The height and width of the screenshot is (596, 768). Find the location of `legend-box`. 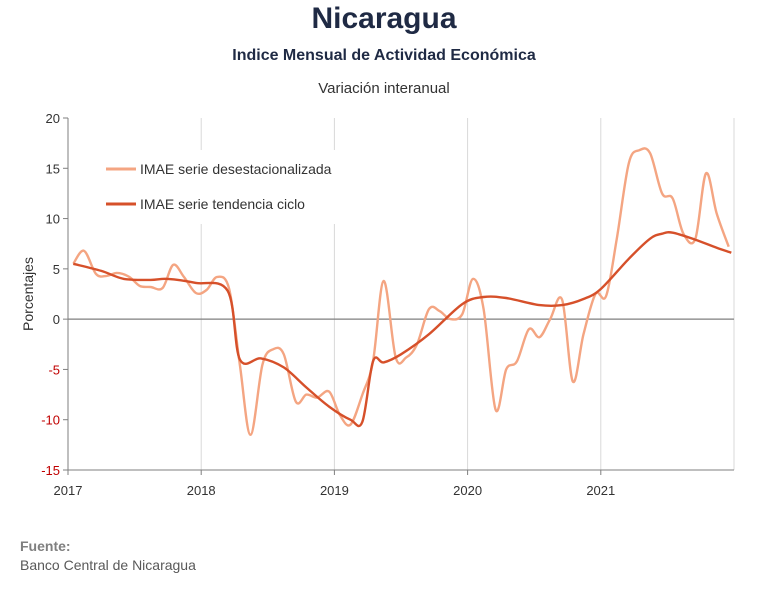

legend-box is located at coordinates (237, 187).